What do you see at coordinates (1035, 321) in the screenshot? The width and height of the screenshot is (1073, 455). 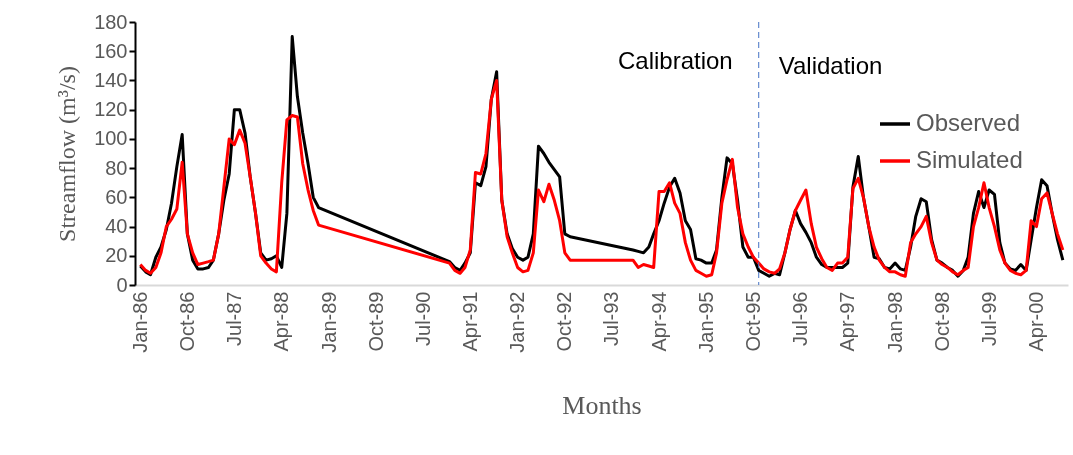 I see `x-tick-label: Apr-00` at bounding box center [1035, 321].